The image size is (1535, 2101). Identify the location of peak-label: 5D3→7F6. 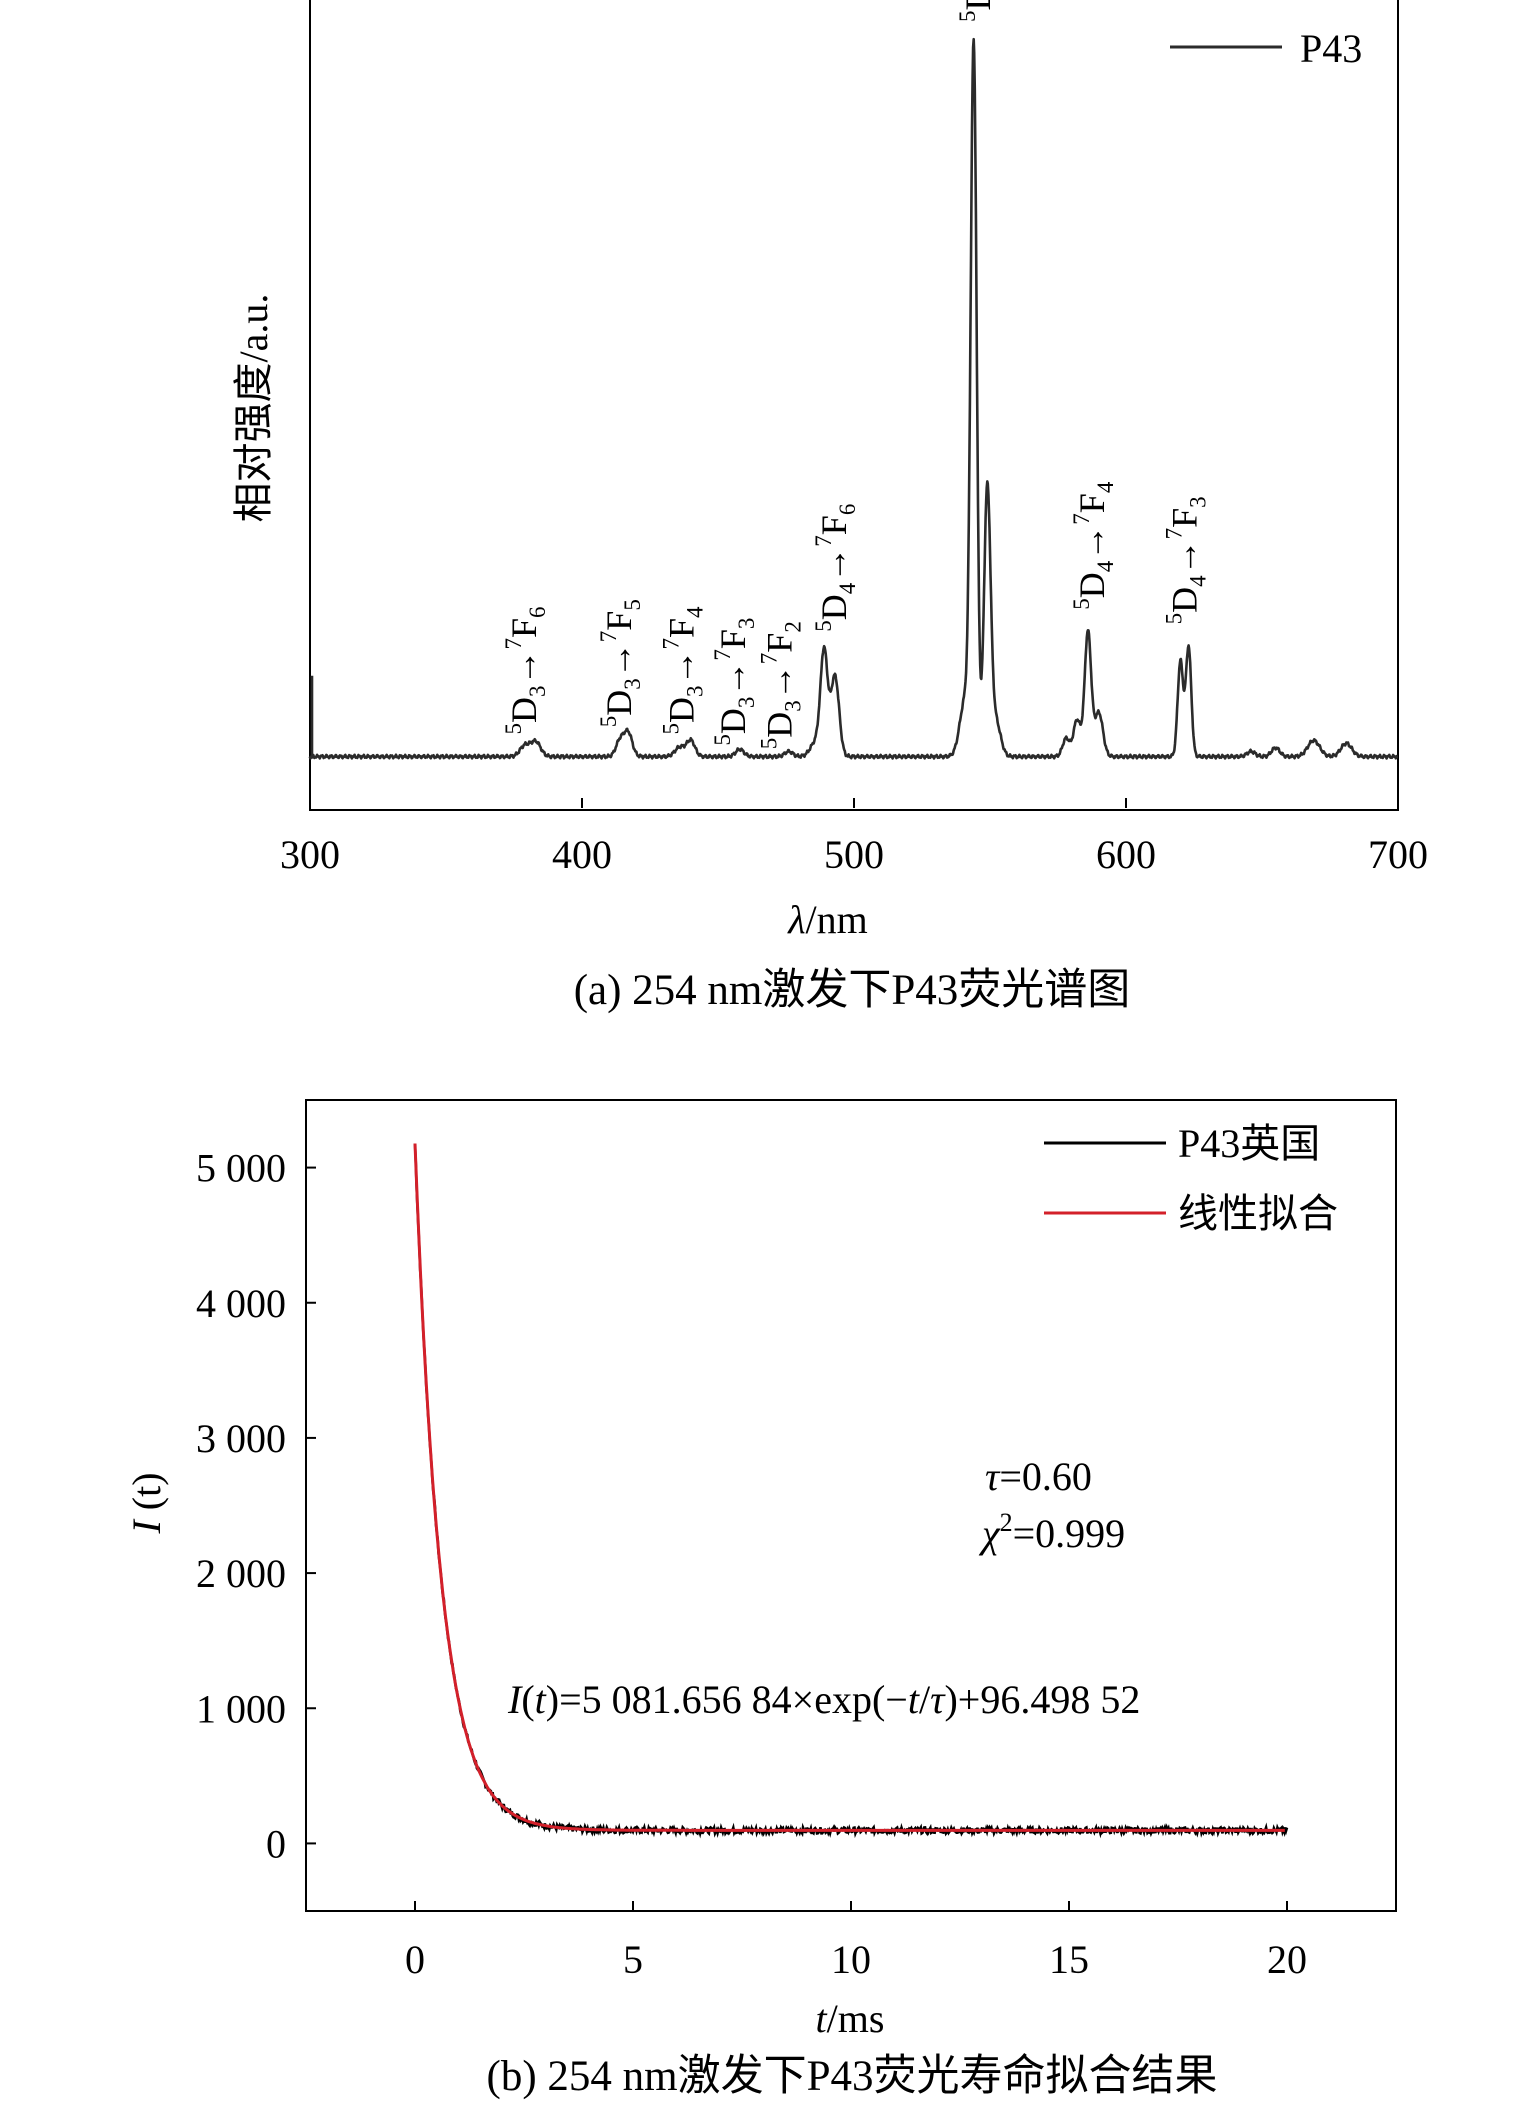
(525, 670).